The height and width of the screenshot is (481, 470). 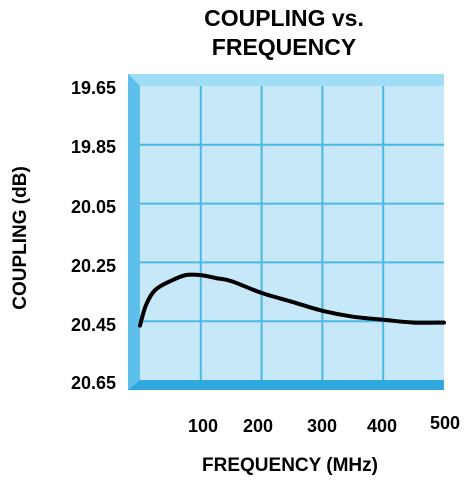 I want to click on x-tick-labels: 100 200 300 400 500, so click(x=324, y=424).